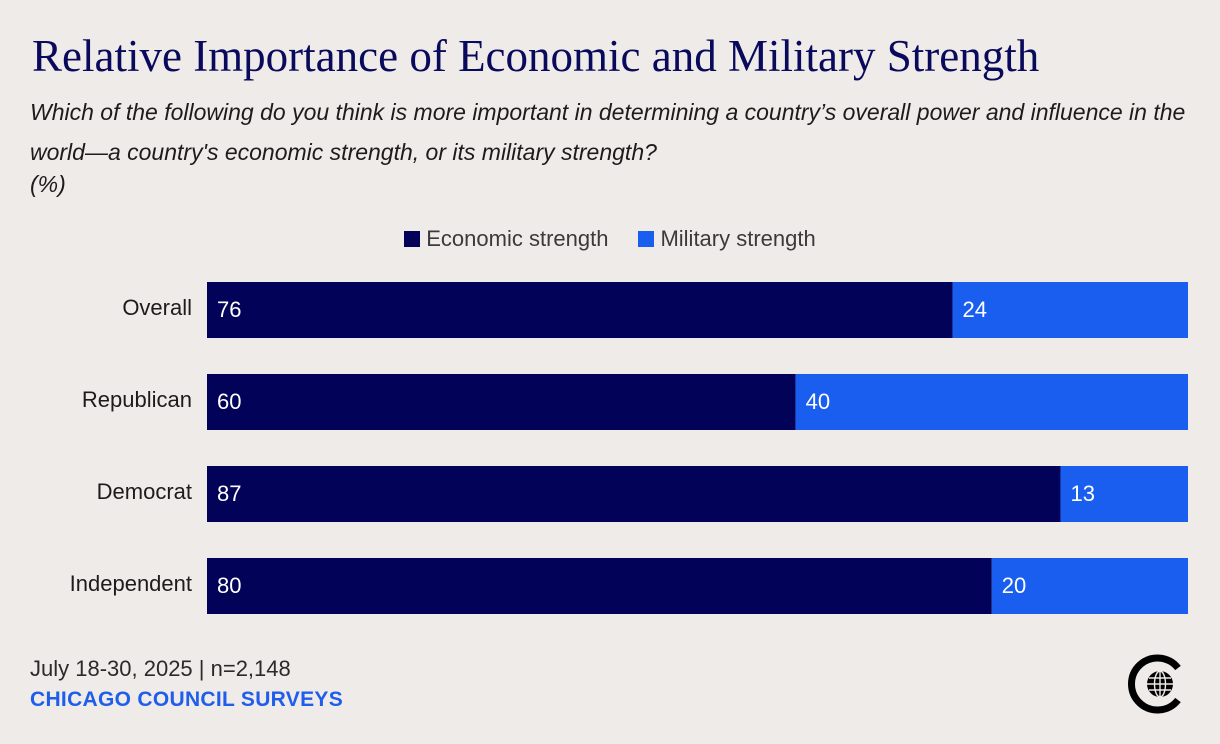 The image size is (1220, 744). What do you see at coordinates (818, 401) in the screenshot?
I see `data-label-military: 40` at bounding box center [818, 401].